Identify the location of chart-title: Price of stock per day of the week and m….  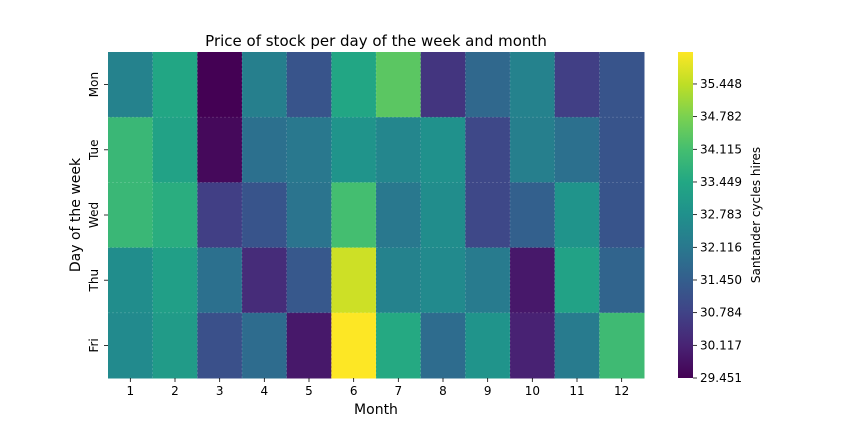
(376, 41).